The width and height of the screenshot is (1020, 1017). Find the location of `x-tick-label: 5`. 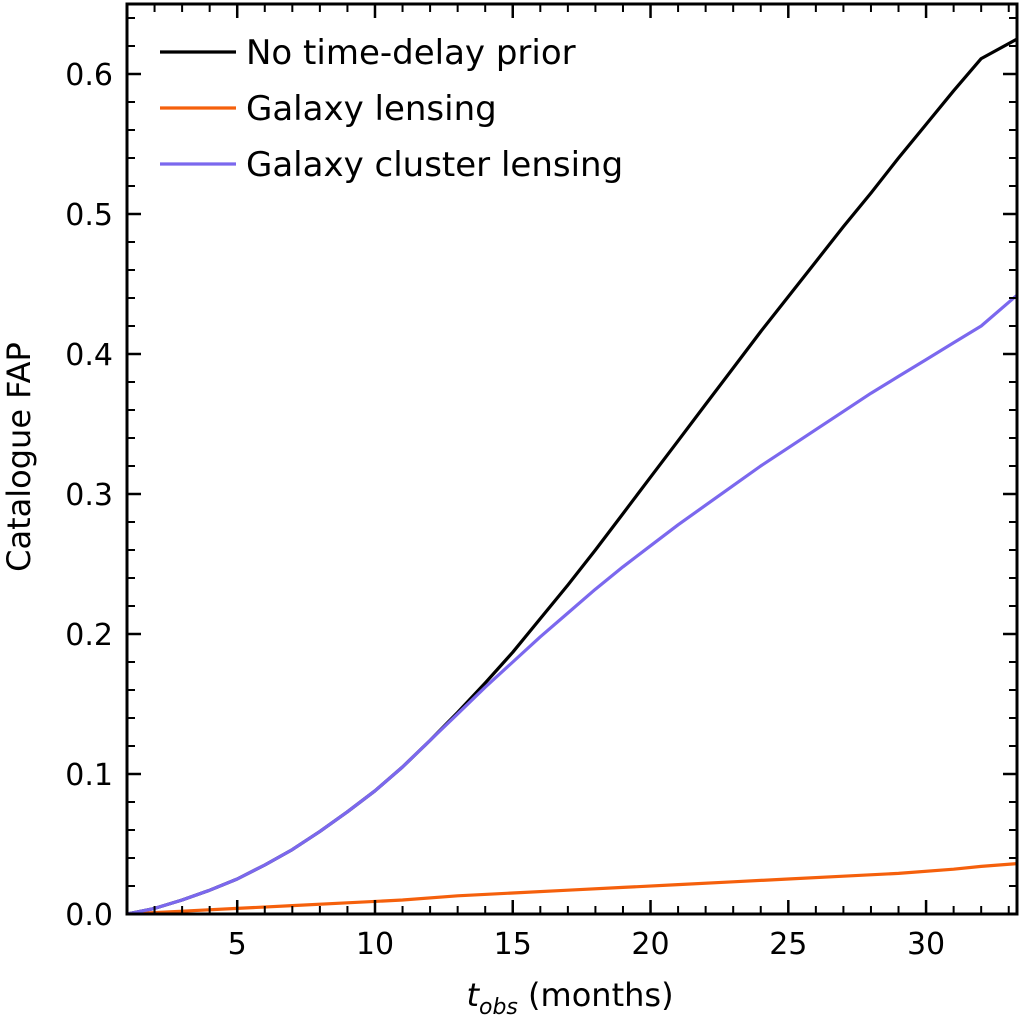

x-tick-label: 5 is located at coordinates (237, 944).